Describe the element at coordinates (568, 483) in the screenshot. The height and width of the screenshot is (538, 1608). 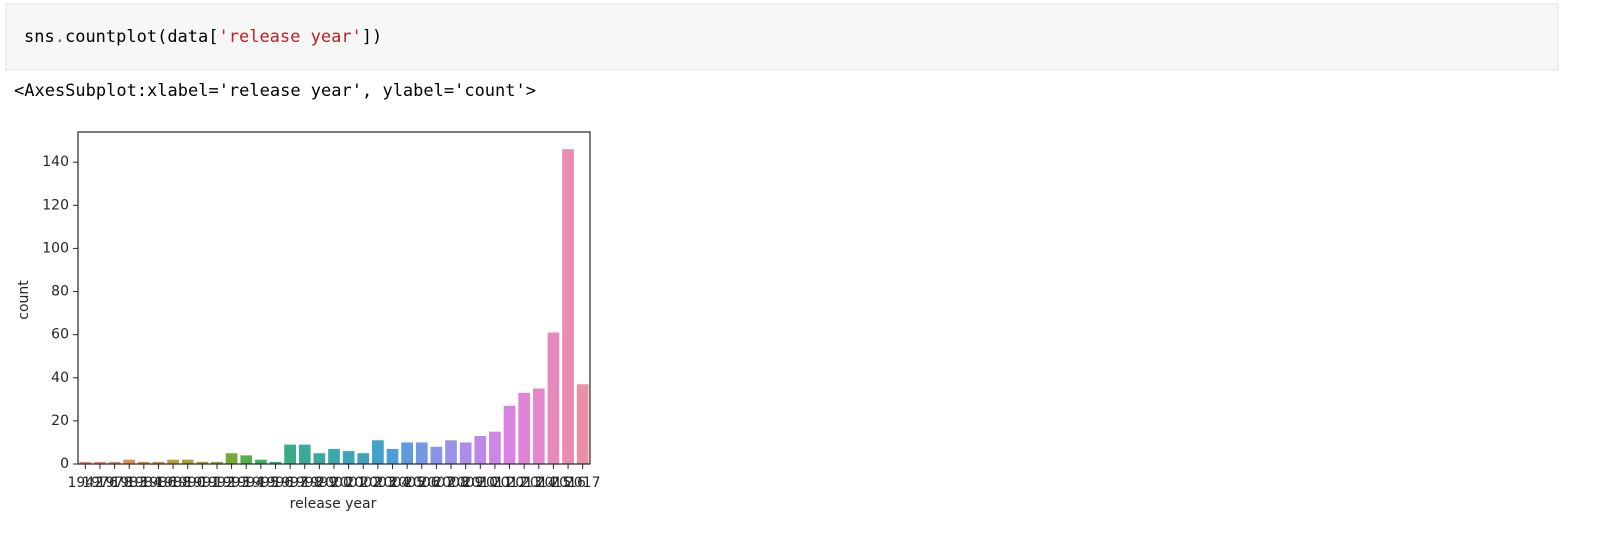
I see `x-tick-label: 2016` at that location.